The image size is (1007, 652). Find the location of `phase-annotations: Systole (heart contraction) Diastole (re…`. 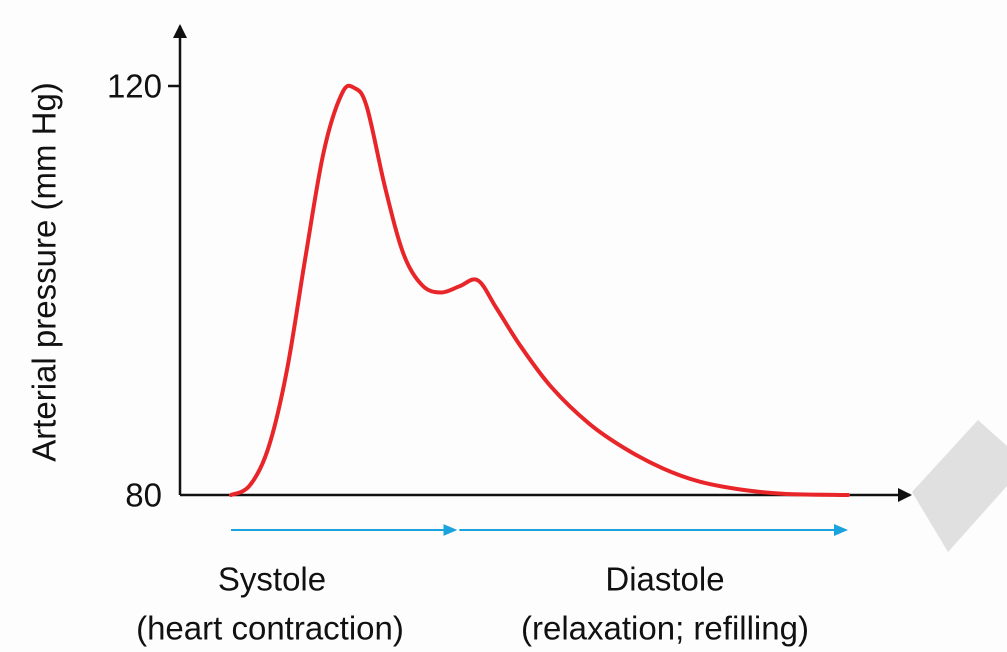

phase-annotations: Systole (heart contraction) Diastole (re… is located at coordinates (492, 585).